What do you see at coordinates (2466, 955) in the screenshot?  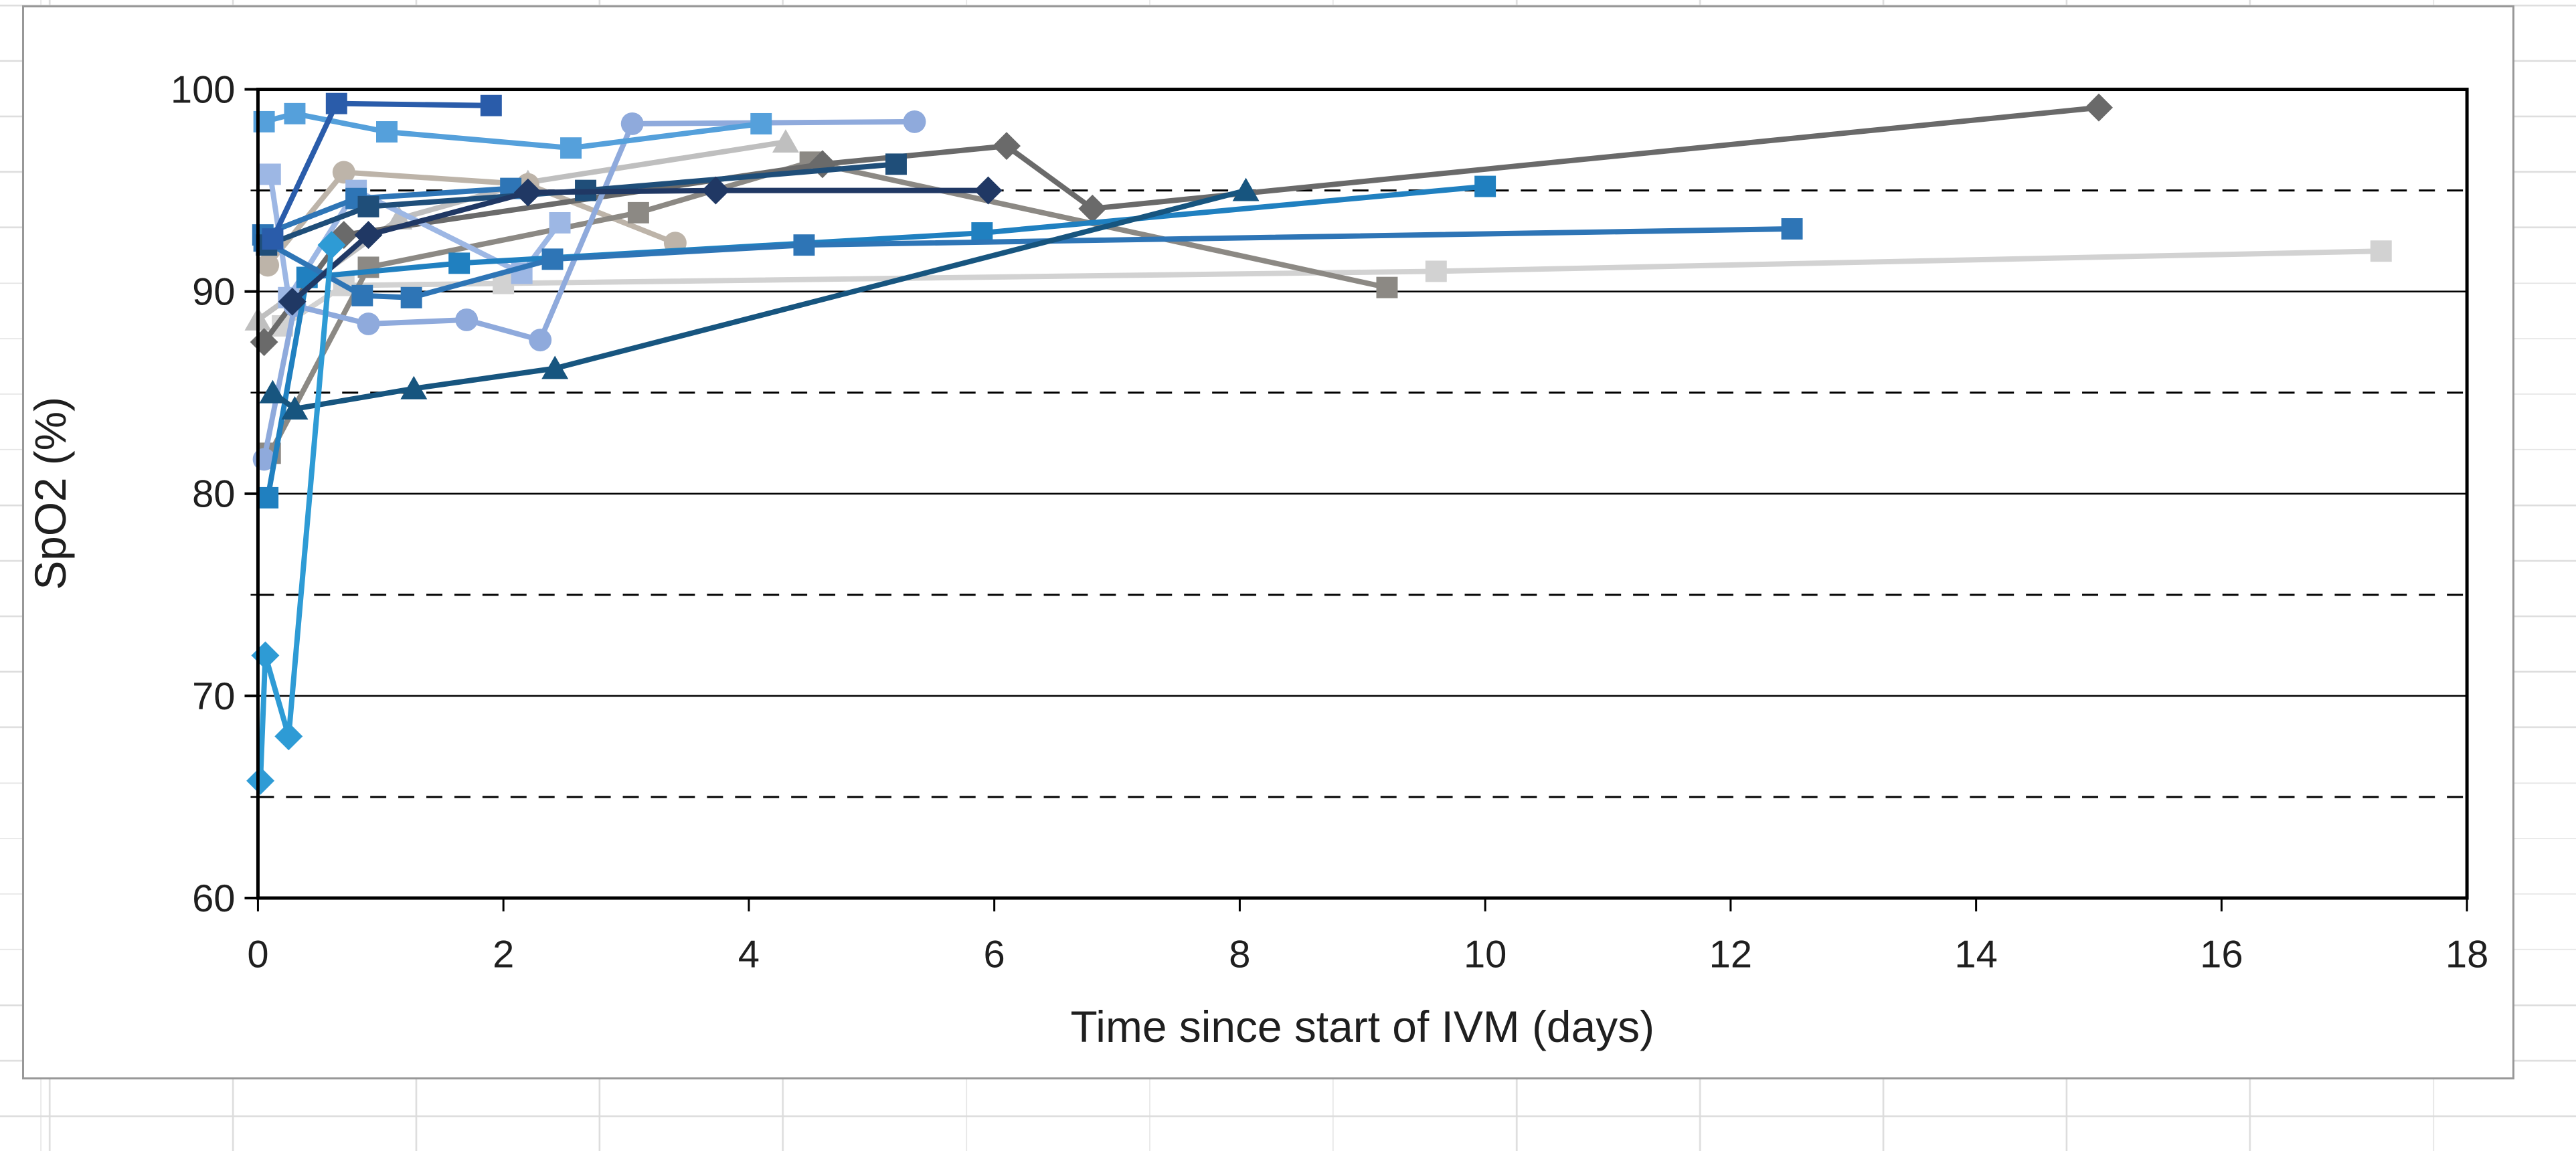 I see `x-tick-label: 18` at bounding box center [2466, 955].